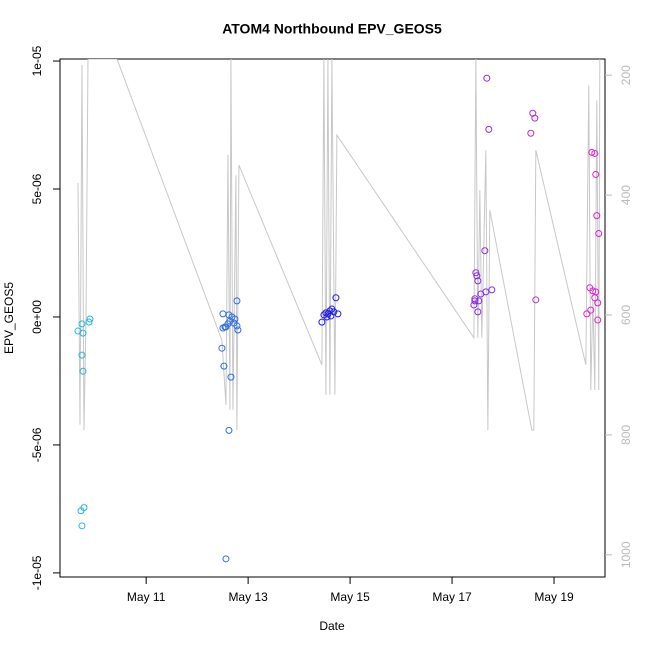 The image size is (650, 650). What do you see at coordinates (554, 597) in the screenshot?
I see `x-tick-label: May 19` at bounding box center [554, 597].